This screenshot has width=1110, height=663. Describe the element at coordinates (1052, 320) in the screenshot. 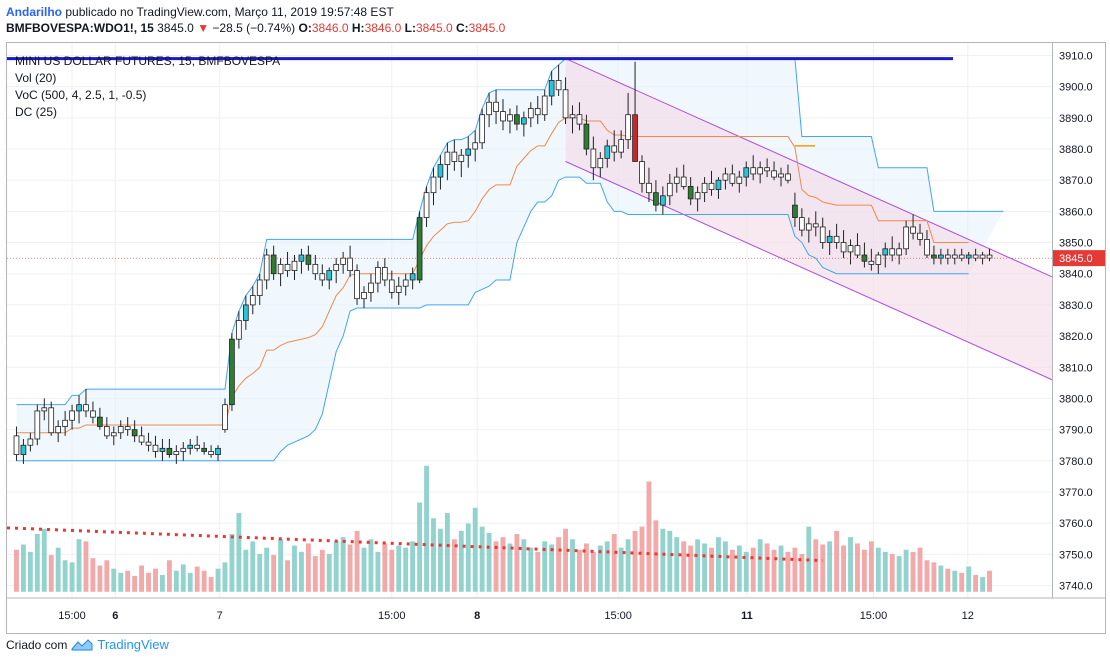

I see `price-axis-border` at that location.